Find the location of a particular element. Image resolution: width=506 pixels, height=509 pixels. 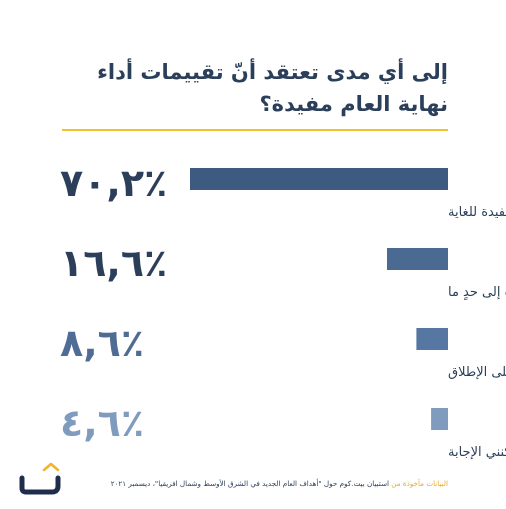

title-divider is located at coordinates (255, 130).